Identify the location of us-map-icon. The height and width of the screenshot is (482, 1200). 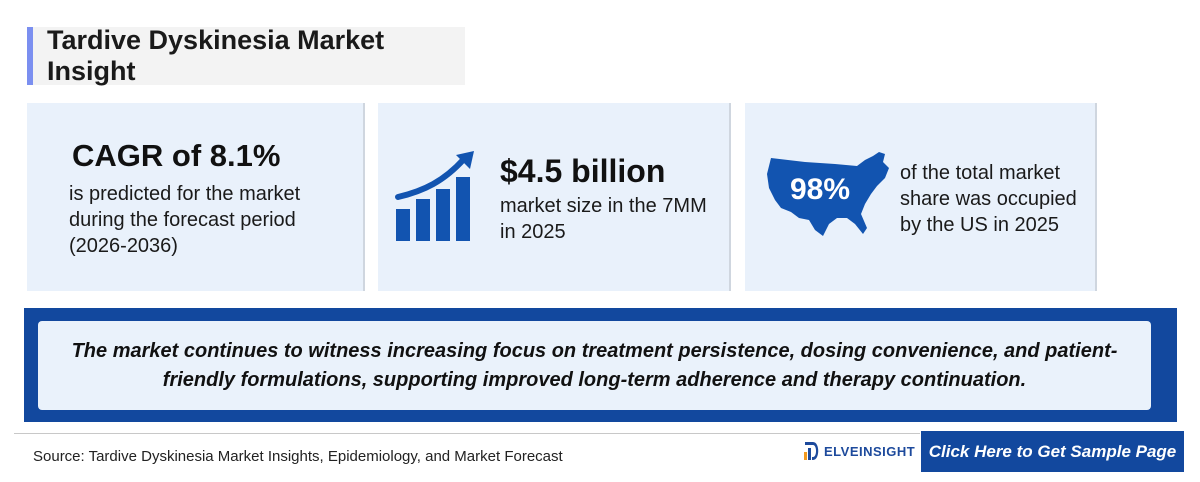
(828, 194).